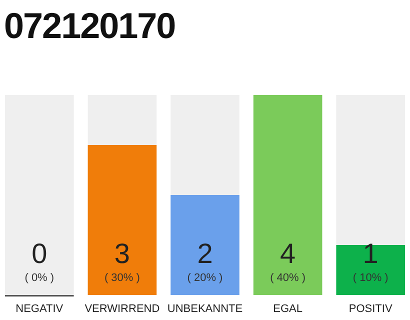 Image resolution: width=410 pixels, height=320 pixels. What do you see at coordinates (288, 253) in the screenshot?
I see `data-label: 4` at bounding box center [288, 253].